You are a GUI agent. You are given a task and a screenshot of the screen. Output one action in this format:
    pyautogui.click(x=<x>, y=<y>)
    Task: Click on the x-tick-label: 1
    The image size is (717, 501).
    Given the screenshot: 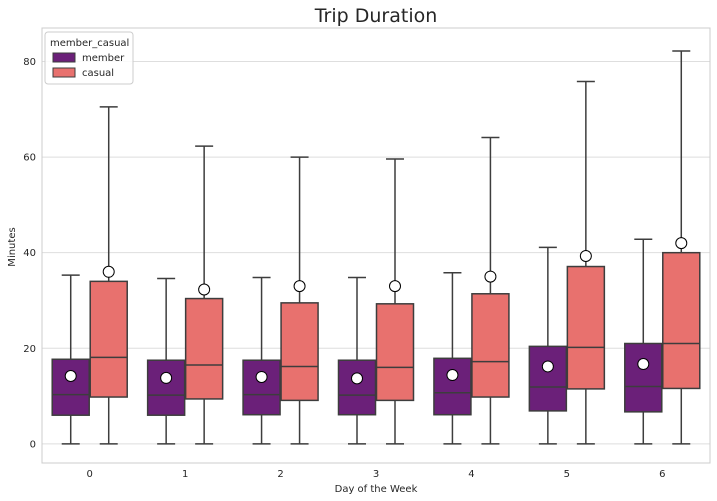 What is the action you would take?
    pyautogui.click(x=185, y=474)
    